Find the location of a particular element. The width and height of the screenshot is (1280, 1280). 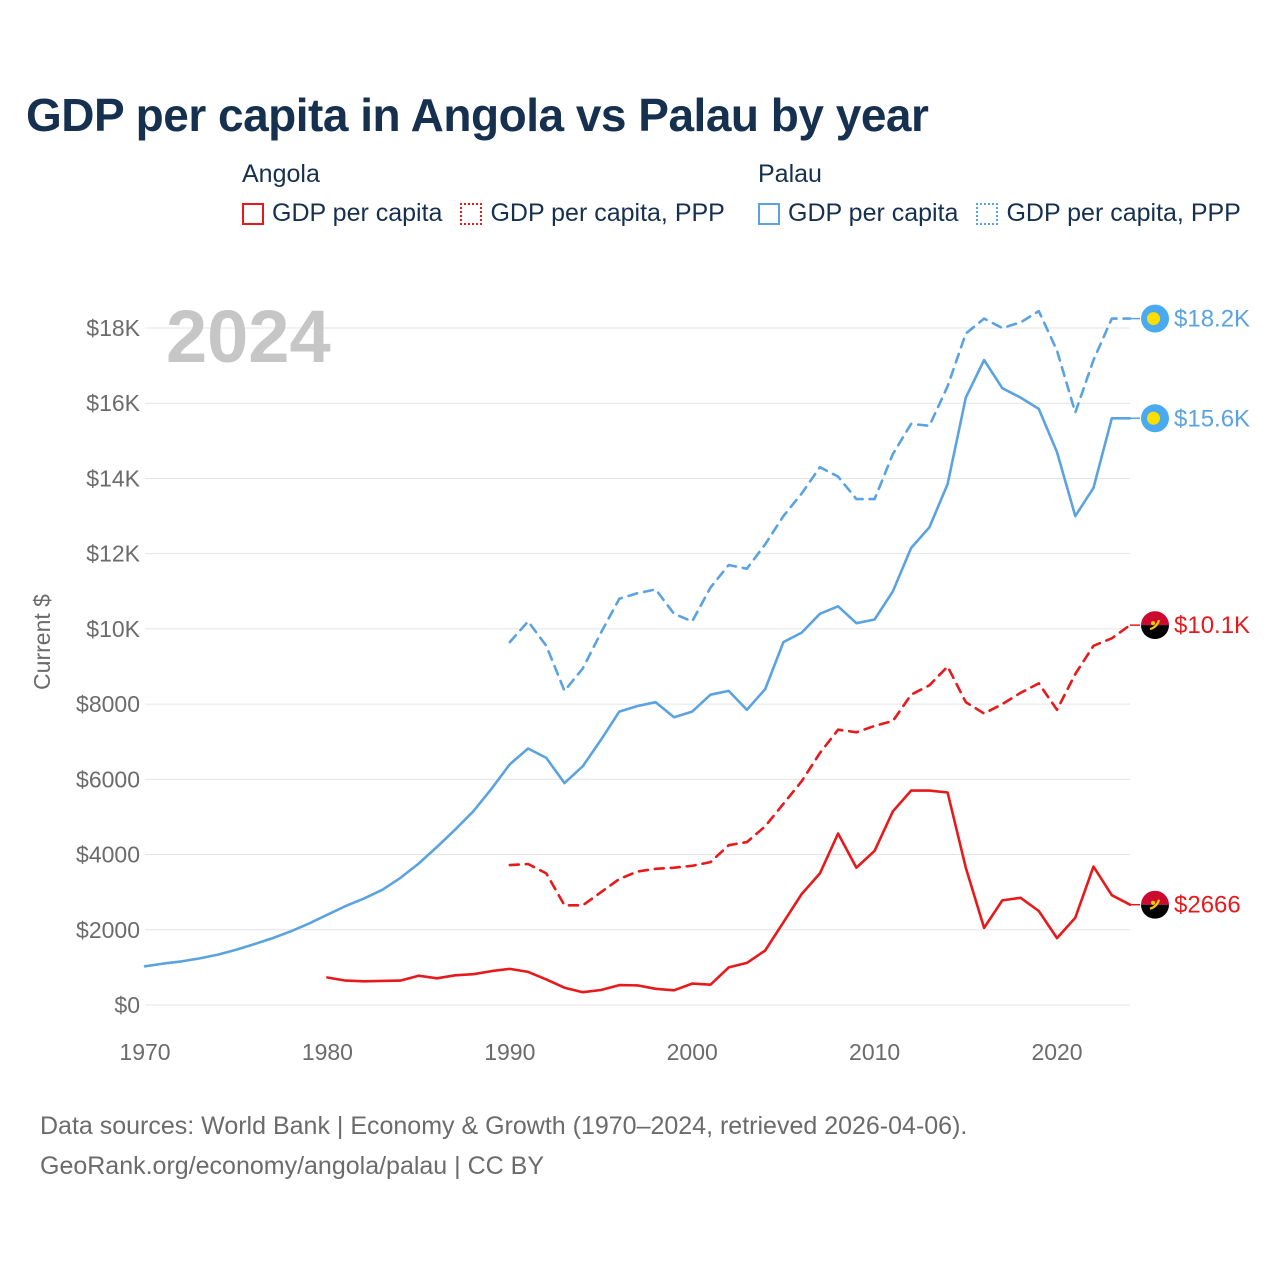

y-tick-label: $2000 is located at coordinates (108, 930).